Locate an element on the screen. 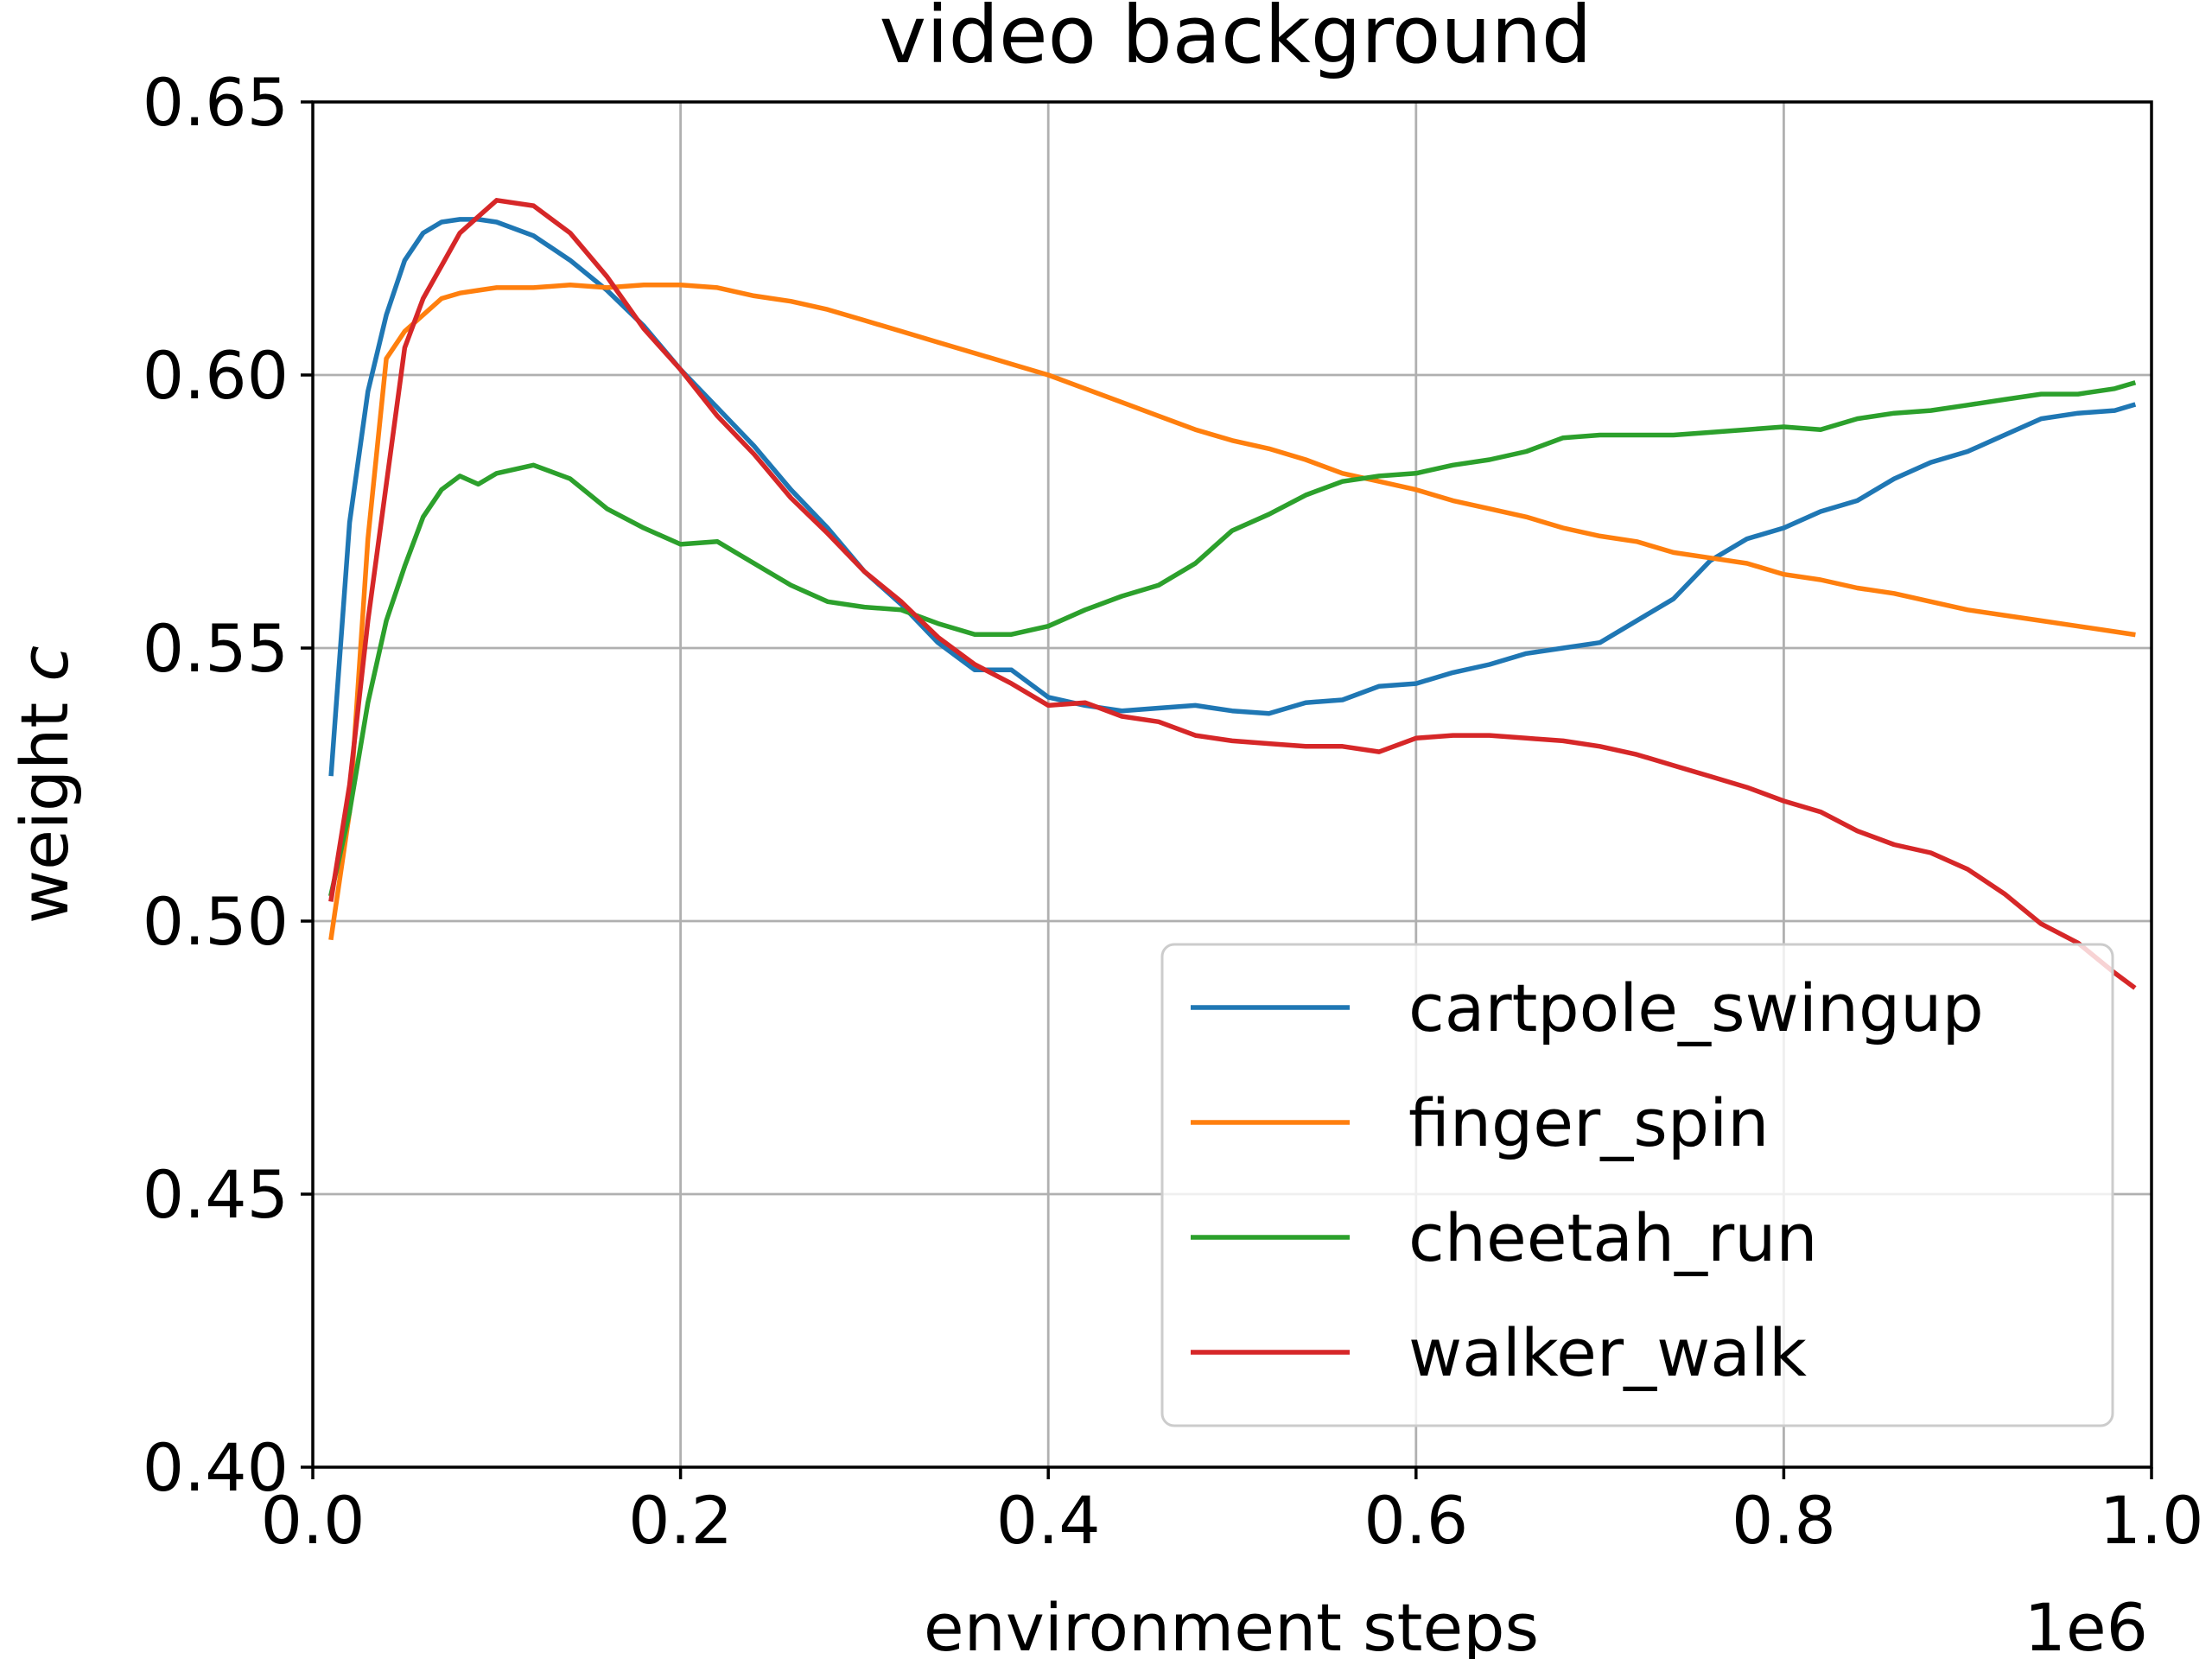 This screenshot has width=2212, height=1659. x-axis-label: environment steps is located at coordinates (1231, 1624).